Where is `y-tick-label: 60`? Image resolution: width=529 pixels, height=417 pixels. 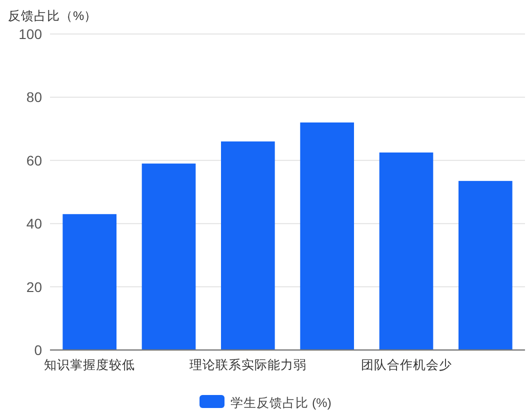
y-tick-label: 60 is located at coordinates (34, 160).